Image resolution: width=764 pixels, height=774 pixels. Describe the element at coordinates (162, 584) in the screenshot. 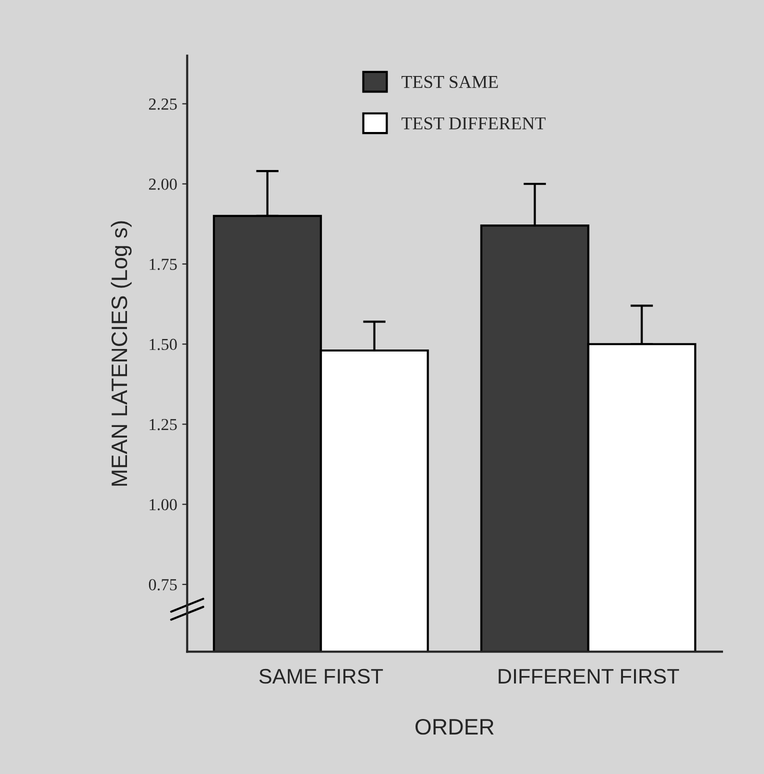

I see `y-tick-label: 0.75` at that location.